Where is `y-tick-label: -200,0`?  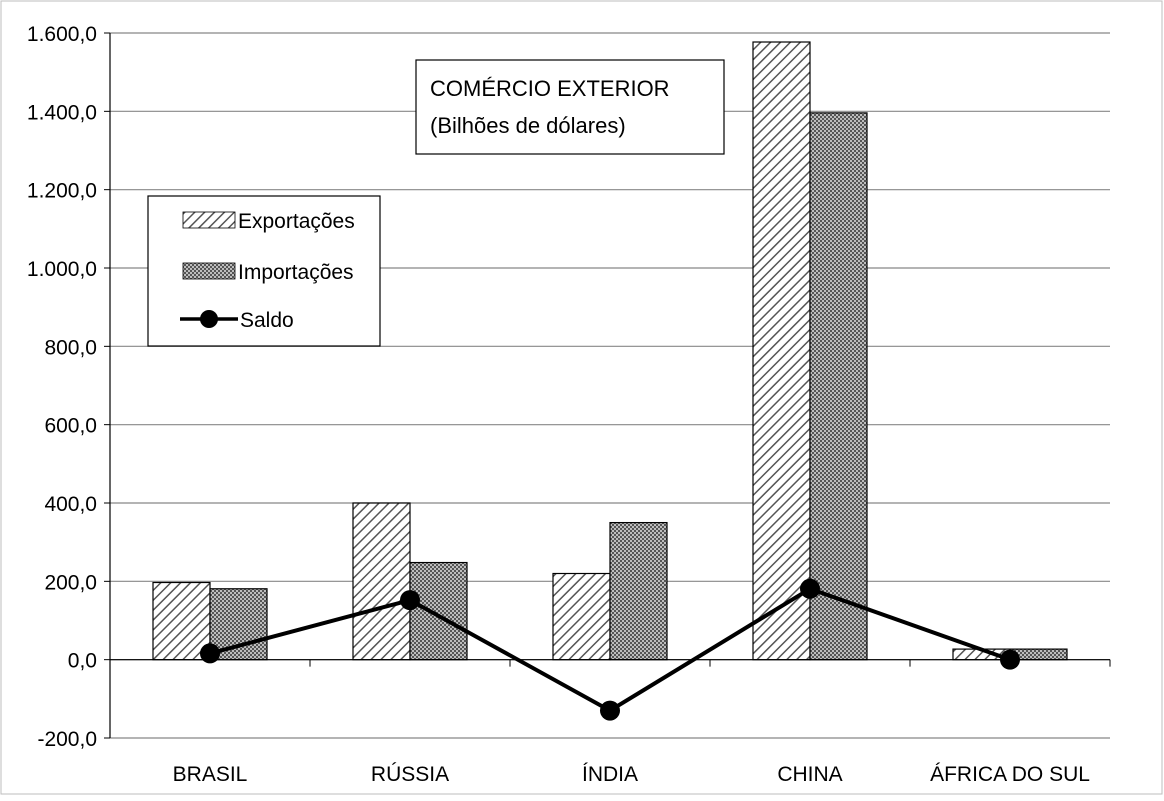 y-tick-label: -200,0 is located at coordinates (67, 739).